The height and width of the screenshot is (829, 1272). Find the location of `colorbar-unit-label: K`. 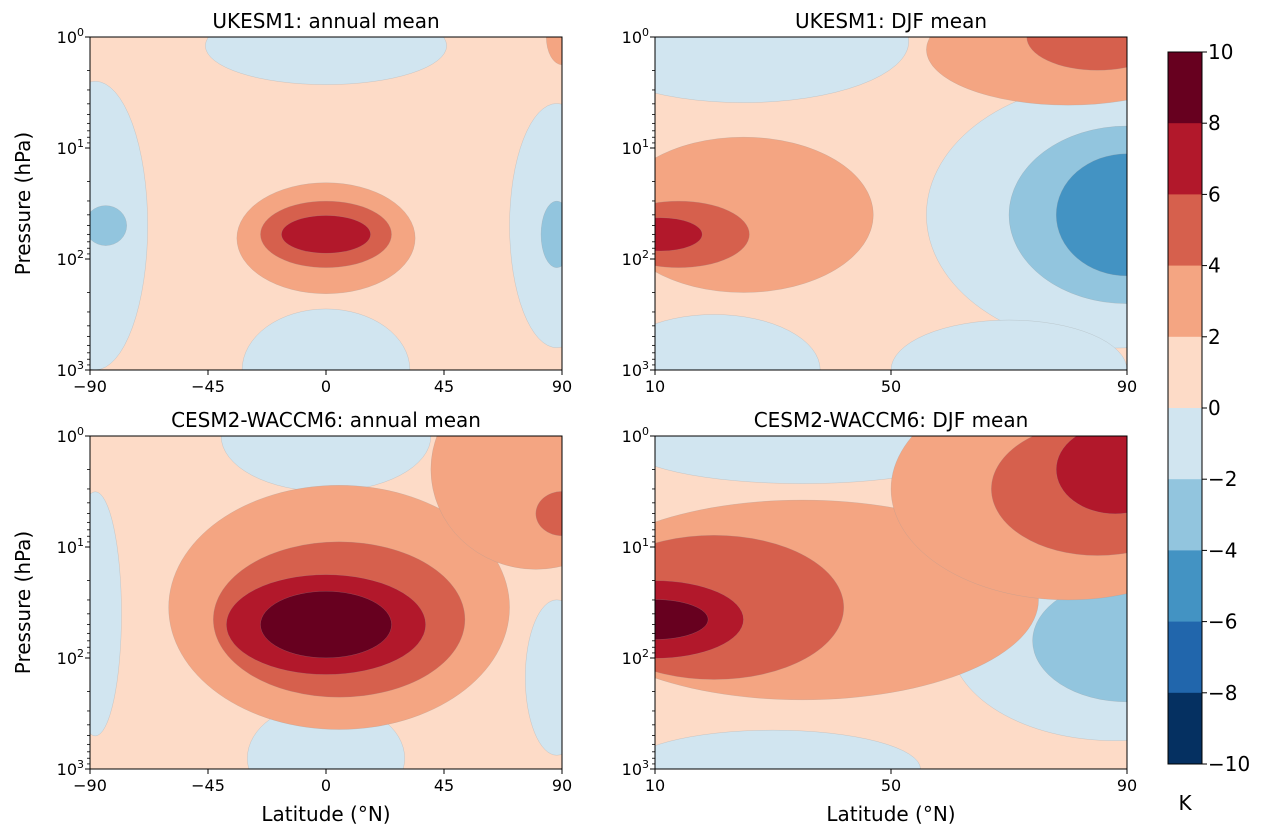

colorbar-unit-label: K is located at coordinates (1185, 803).